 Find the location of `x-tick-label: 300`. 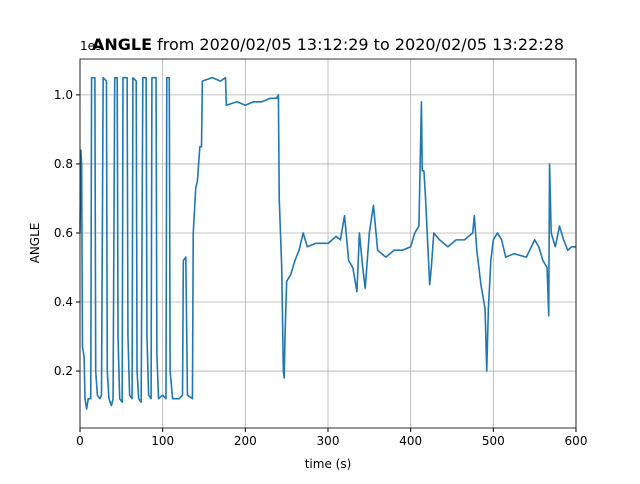

x-tick-label: 300 is located at coordinates (328, 441).